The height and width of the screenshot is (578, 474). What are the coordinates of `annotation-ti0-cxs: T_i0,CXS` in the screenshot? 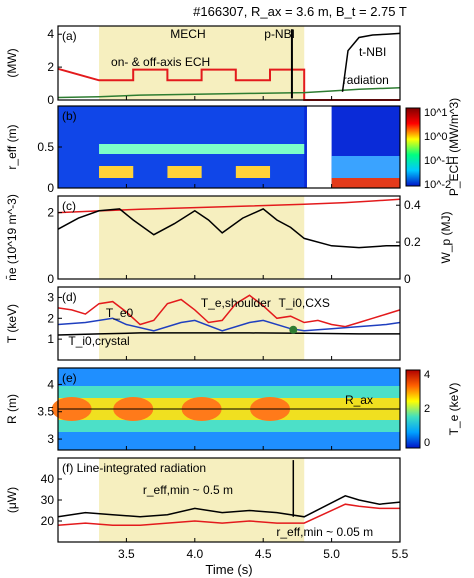 It's located at (304, 303).